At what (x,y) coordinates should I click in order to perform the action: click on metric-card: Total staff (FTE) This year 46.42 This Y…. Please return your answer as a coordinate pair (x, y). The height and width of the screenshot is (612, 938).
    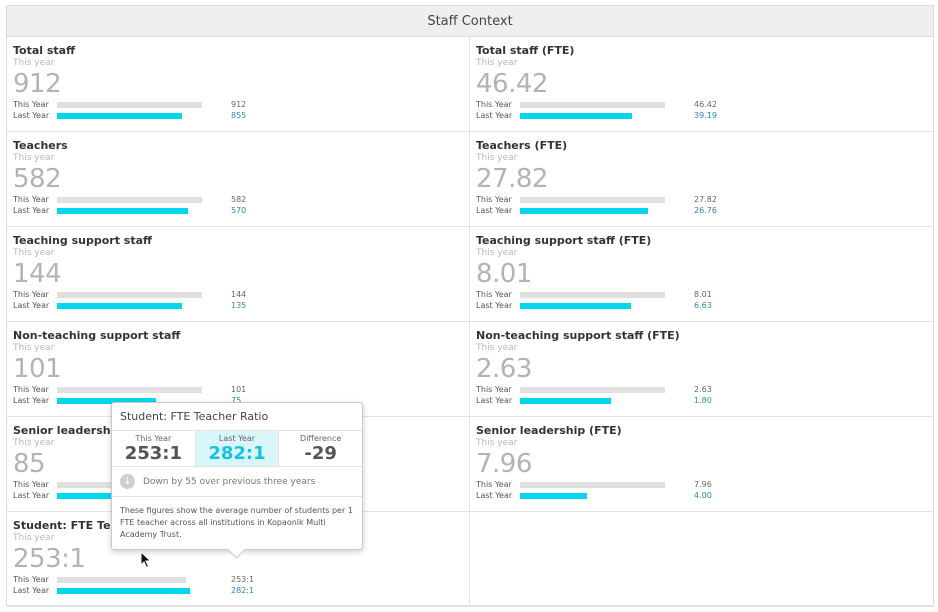
    Looking at the image, I should click on (701, 84).